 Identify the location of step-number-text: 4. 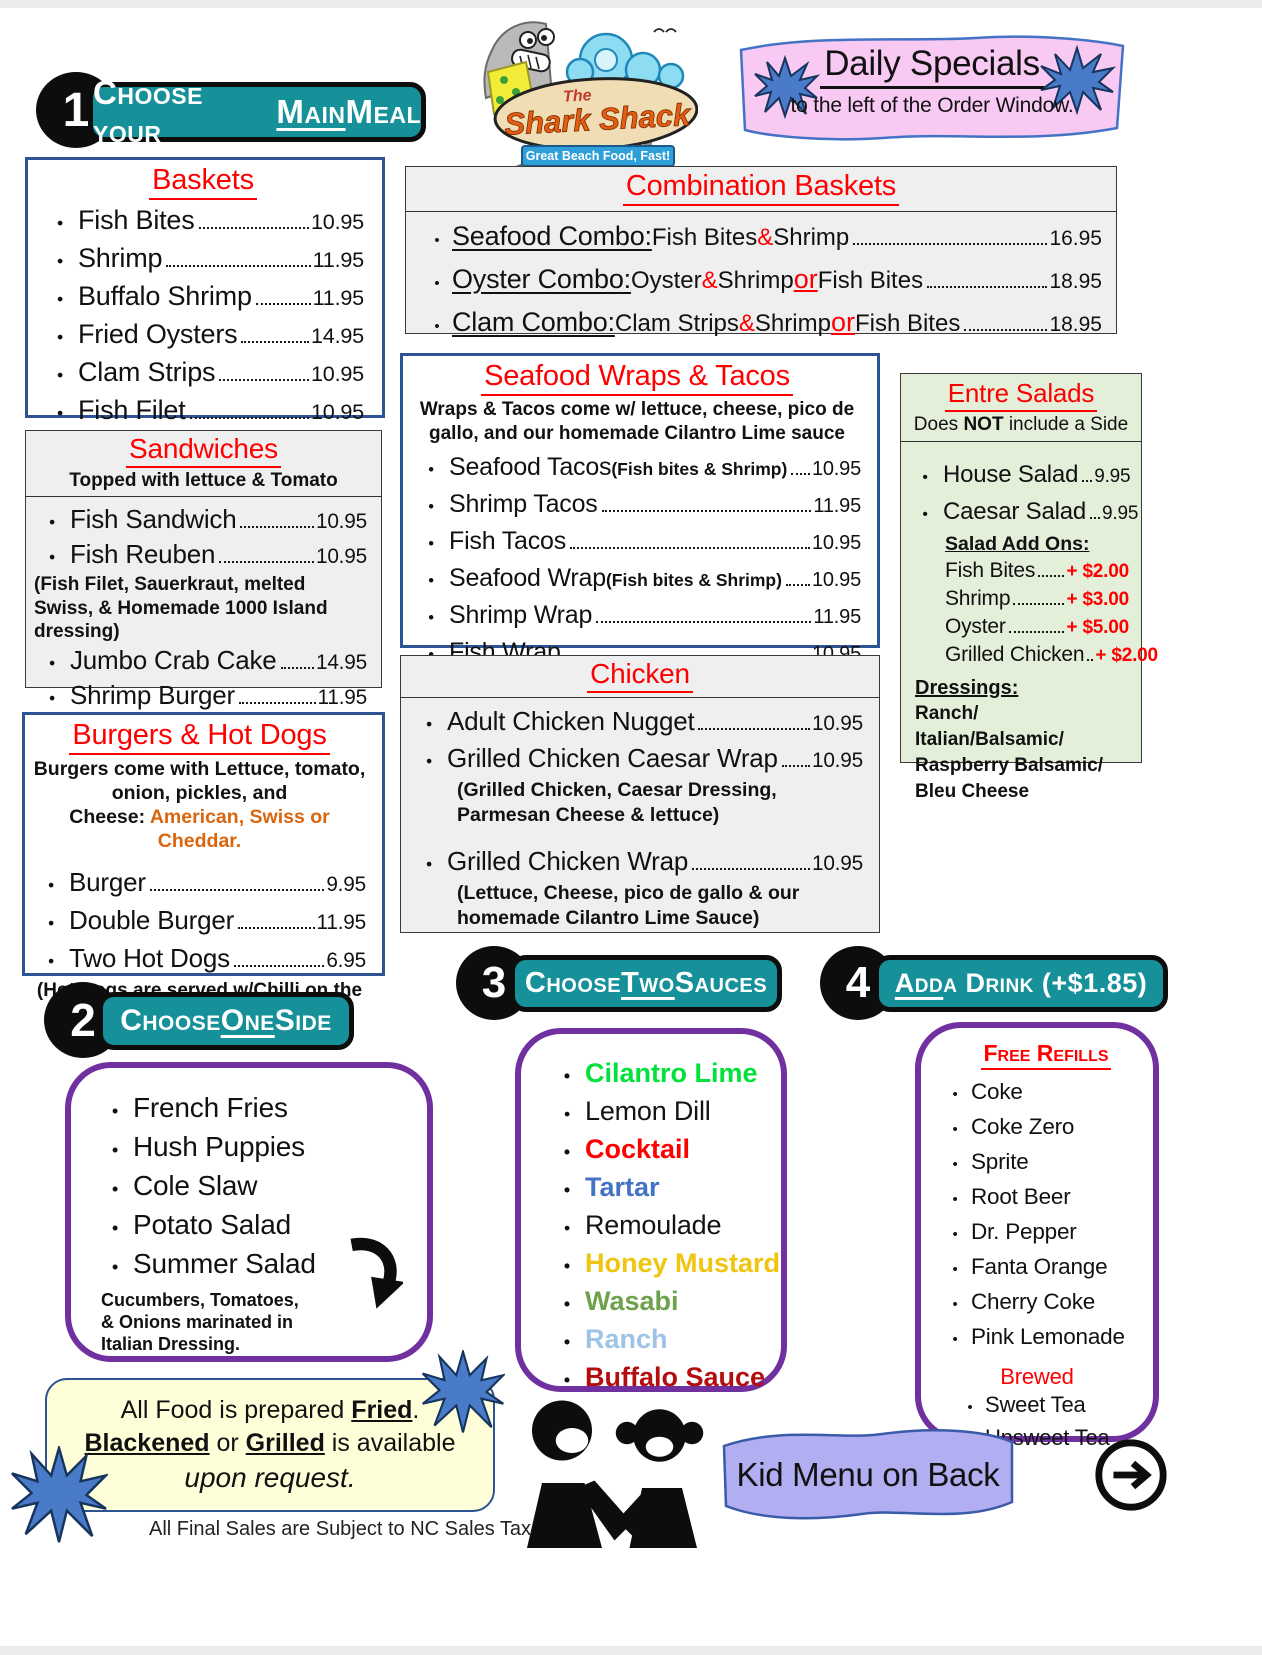
(858, 982).